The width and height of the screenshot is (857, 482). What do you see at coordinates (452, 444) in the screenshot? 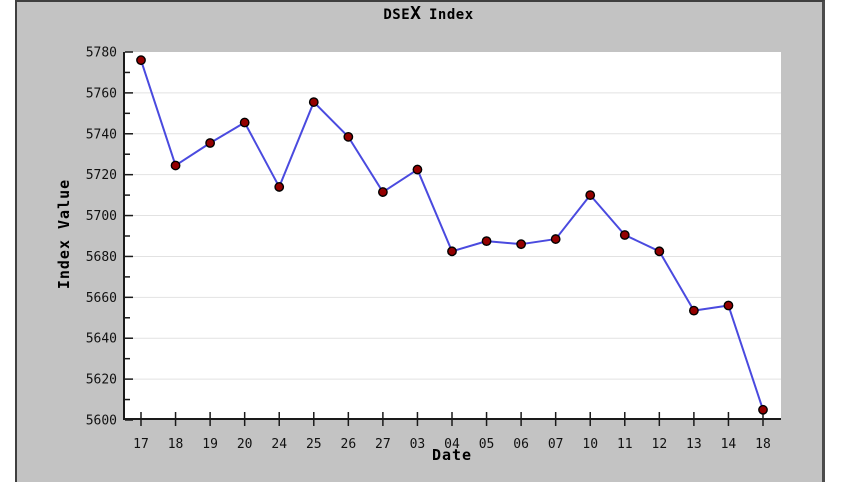
I see `x-tick-label: 04` at bounding box center [452, 444].